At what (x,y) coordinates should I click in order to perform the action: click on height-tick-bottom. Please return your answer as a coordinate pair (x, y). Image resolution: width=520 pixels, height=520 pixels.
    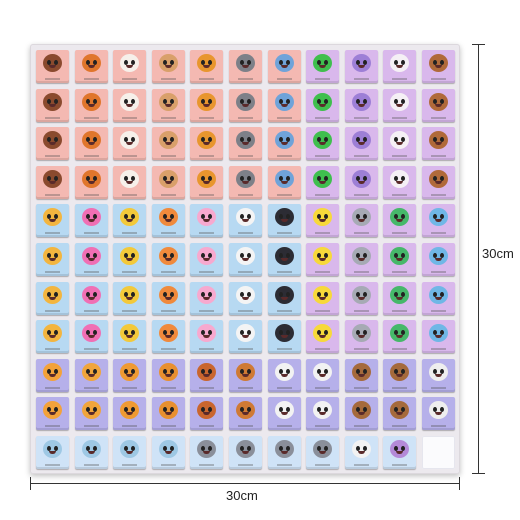
    Looking at the image, I should click on (478, 473).